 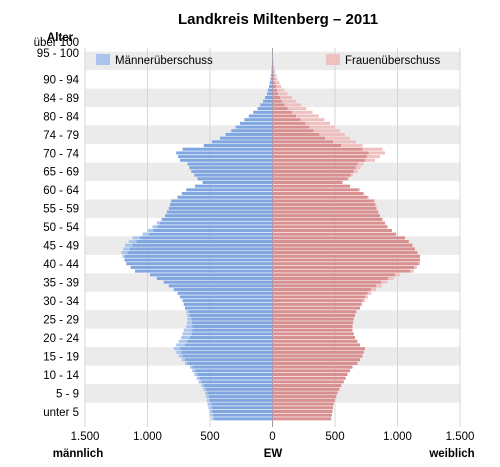 I want to click on age-tick-label: 40 - 44, so click(x=61, y=265).